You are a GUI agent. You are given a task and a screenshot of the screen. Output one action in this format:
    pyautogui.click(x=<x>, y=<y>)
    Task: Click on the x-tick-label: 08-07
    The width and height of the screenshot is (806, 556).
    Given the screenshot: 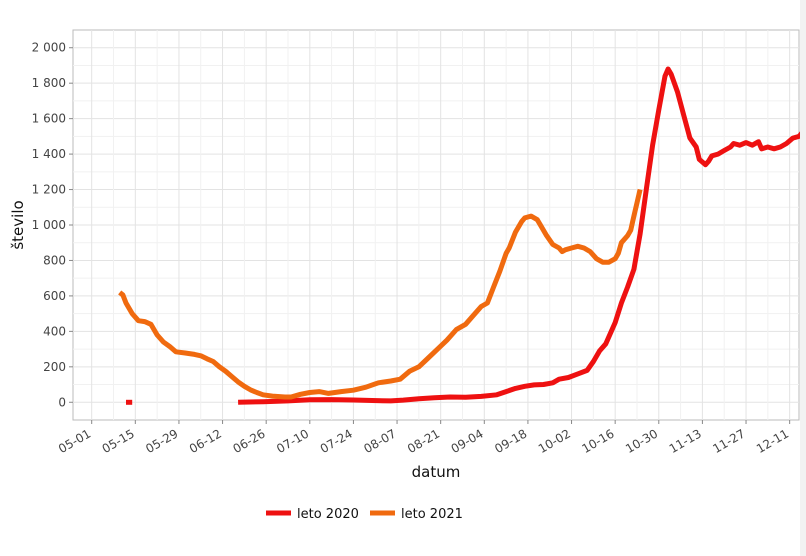 What is the action you would take?
    pyautogui.click(x=379, y=441)
    